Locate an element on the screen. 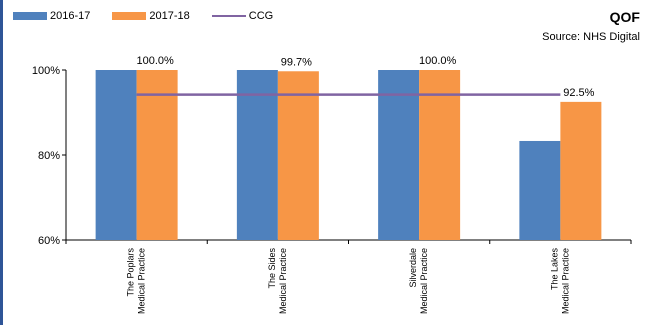 This screenshot has width=648, height=325. legend: 2016-17 2017-18 CCG is located at coordinates (154, 16).